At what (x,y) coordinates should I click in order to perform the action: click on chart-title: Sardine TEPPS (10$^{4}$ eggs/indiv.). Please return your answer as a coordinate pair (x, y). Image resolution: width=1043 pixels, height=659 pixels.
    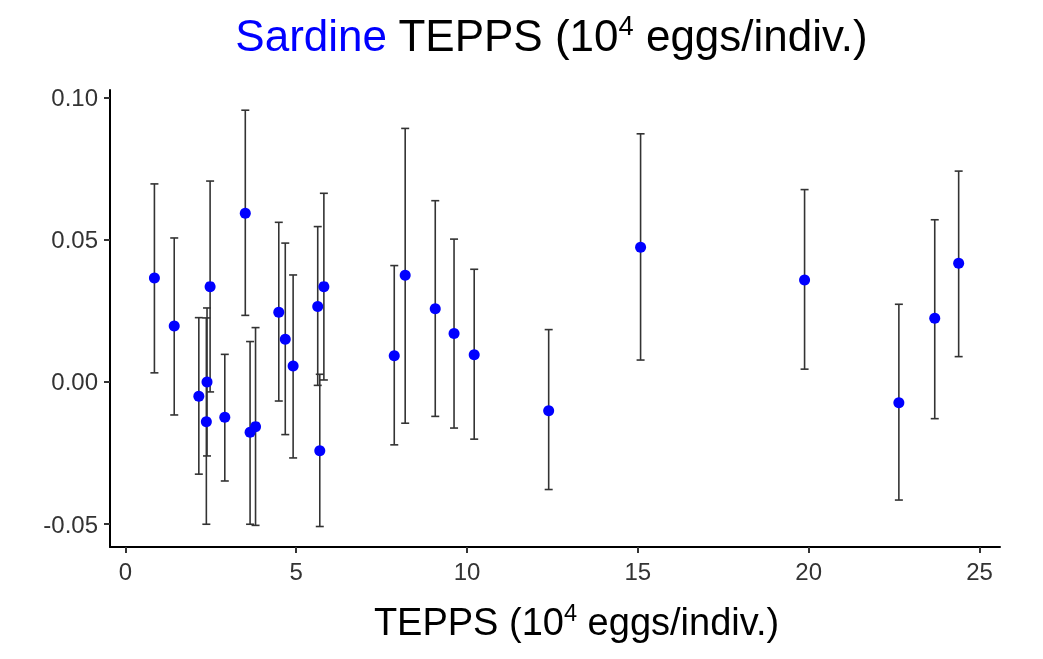
    Looking at the image, I should click on (551, 35).